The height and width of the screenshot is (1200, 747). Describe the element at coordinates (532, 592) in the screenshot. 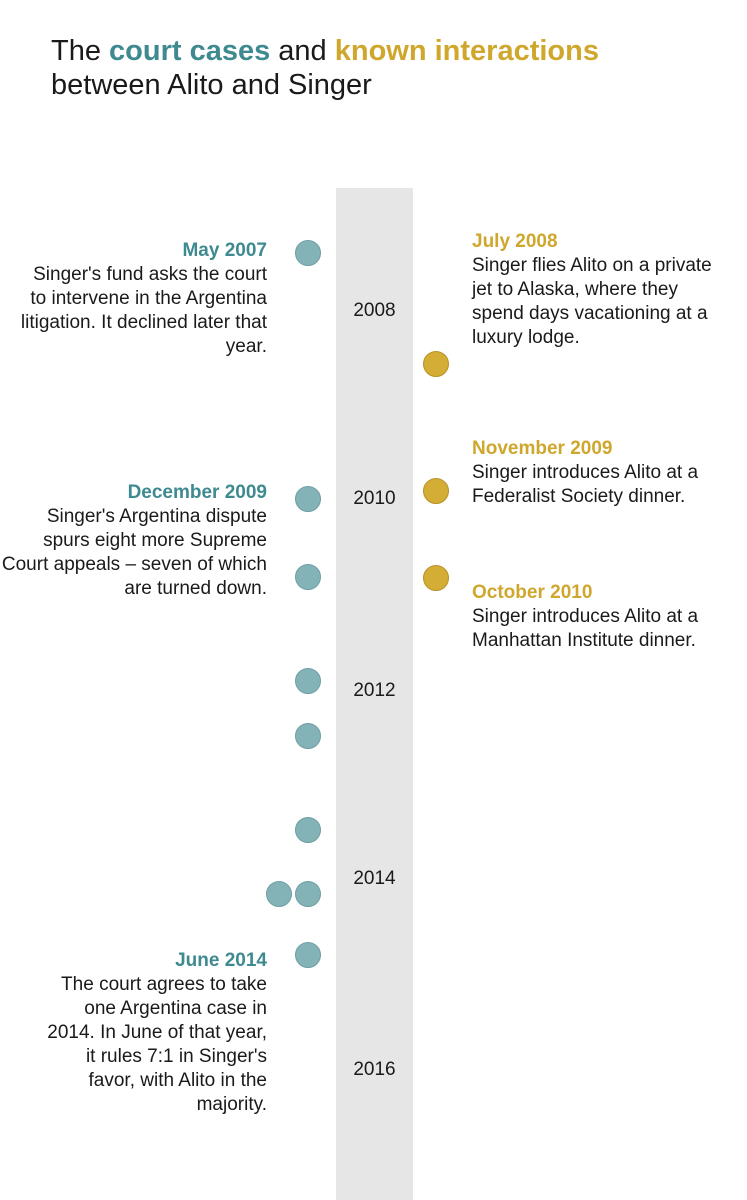

I see `note-date: October 2010` at that location.